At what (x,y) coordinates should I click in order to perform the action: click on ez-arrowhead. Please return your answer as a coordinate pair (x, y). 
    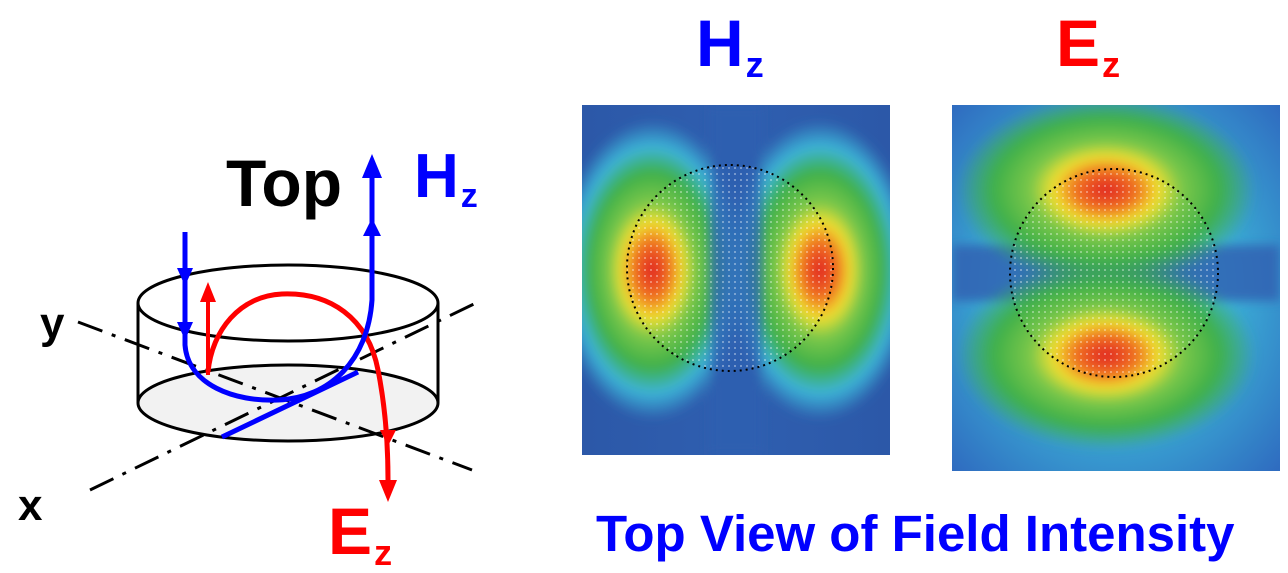
    Looking at the image, I should click on (388, 491).